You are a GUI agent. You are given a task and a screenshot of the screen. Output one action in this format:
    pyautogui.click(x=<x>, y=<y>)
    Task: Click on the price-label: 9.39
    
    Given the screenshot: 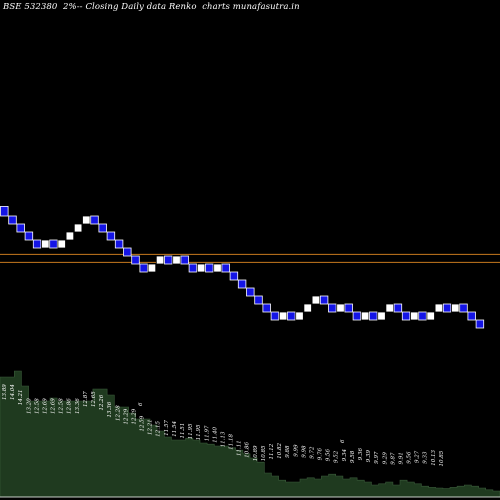 What is the action you would take?
    pyautogui.click(x=369, y=456)
    